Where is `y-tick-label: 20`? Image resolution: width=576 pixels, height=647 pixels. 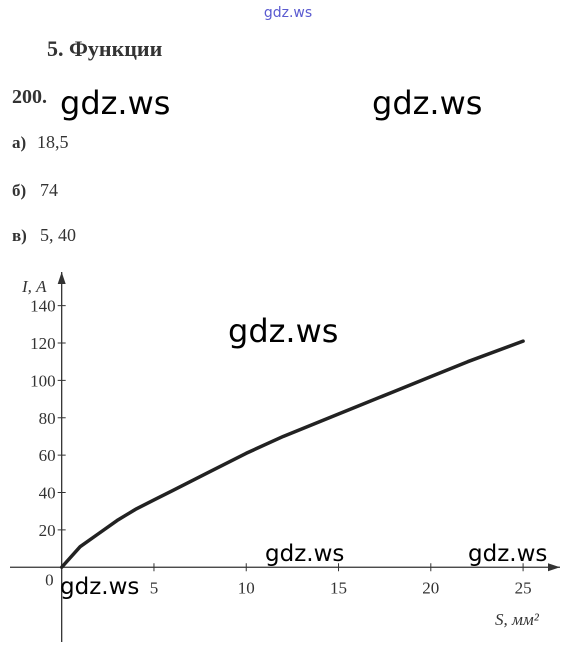 y-tick-label: 20 is located at coordinates (47, 530).